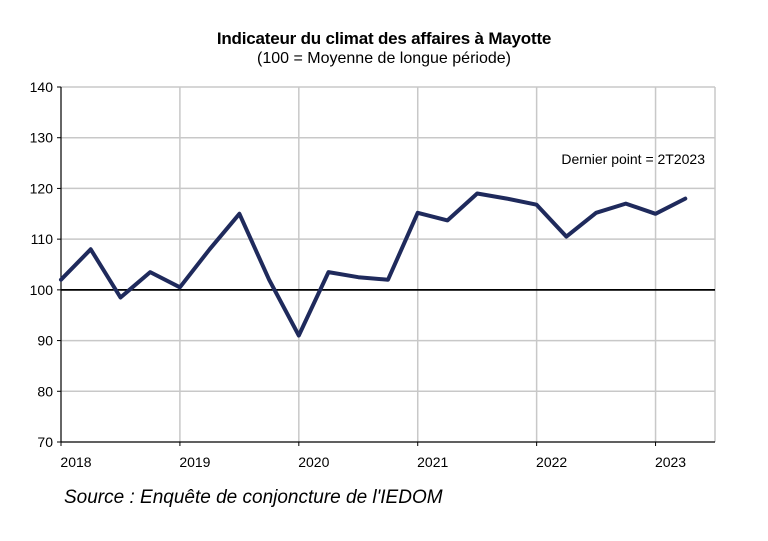  What do you see at coordinates (42, 290) in the screenshot?
I see `y-tick-label: 100` at bounding box center [42, 290].